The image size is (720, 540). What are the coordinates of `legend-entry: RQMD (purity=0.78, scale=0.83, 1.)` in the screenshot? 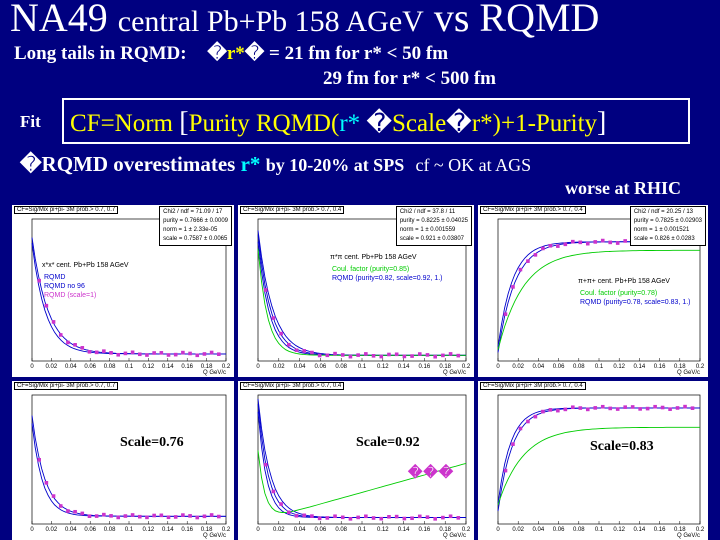 It's located at (635, 302).